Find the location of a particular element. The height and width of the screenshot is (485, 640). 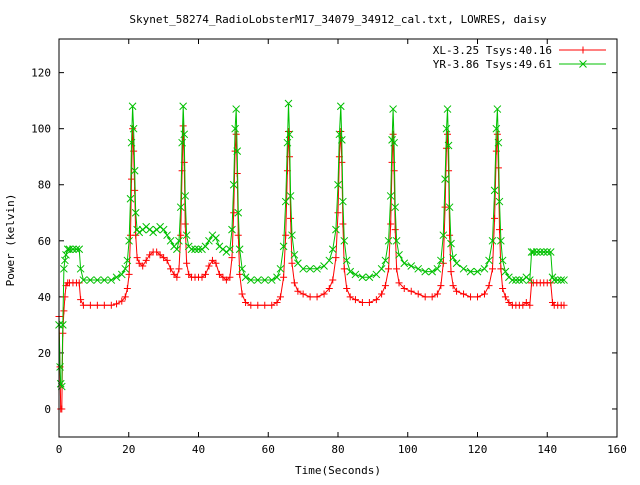

x-tick-label: 20 is located at coordinates (128, 449).